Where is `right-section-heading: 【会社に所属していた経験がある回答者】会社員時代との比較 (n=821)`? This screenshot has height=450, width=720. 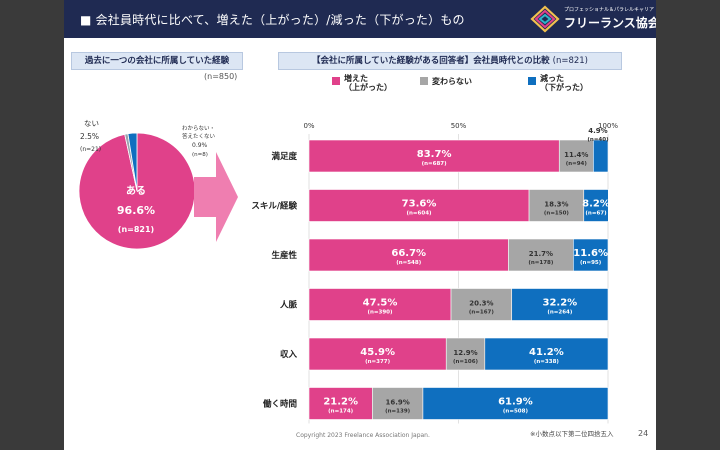 right-section-heading: 【会社に所属していた経験がある回答者】会社員時代との比較 (n=821) is located at coordinates (450, 61).